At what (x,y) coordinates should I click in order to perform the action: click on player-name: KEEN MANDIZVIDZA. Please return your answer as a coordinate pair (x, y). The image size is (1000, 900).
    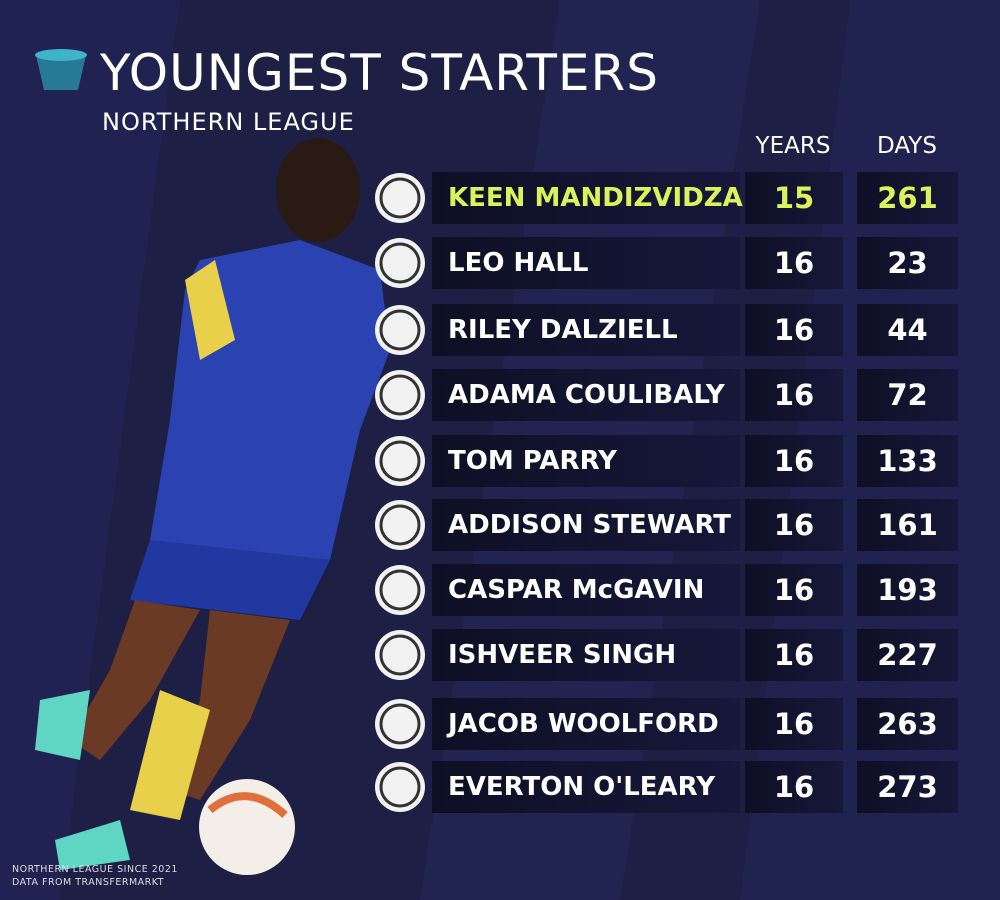
    Looking at the image, I should click on (587, 198).